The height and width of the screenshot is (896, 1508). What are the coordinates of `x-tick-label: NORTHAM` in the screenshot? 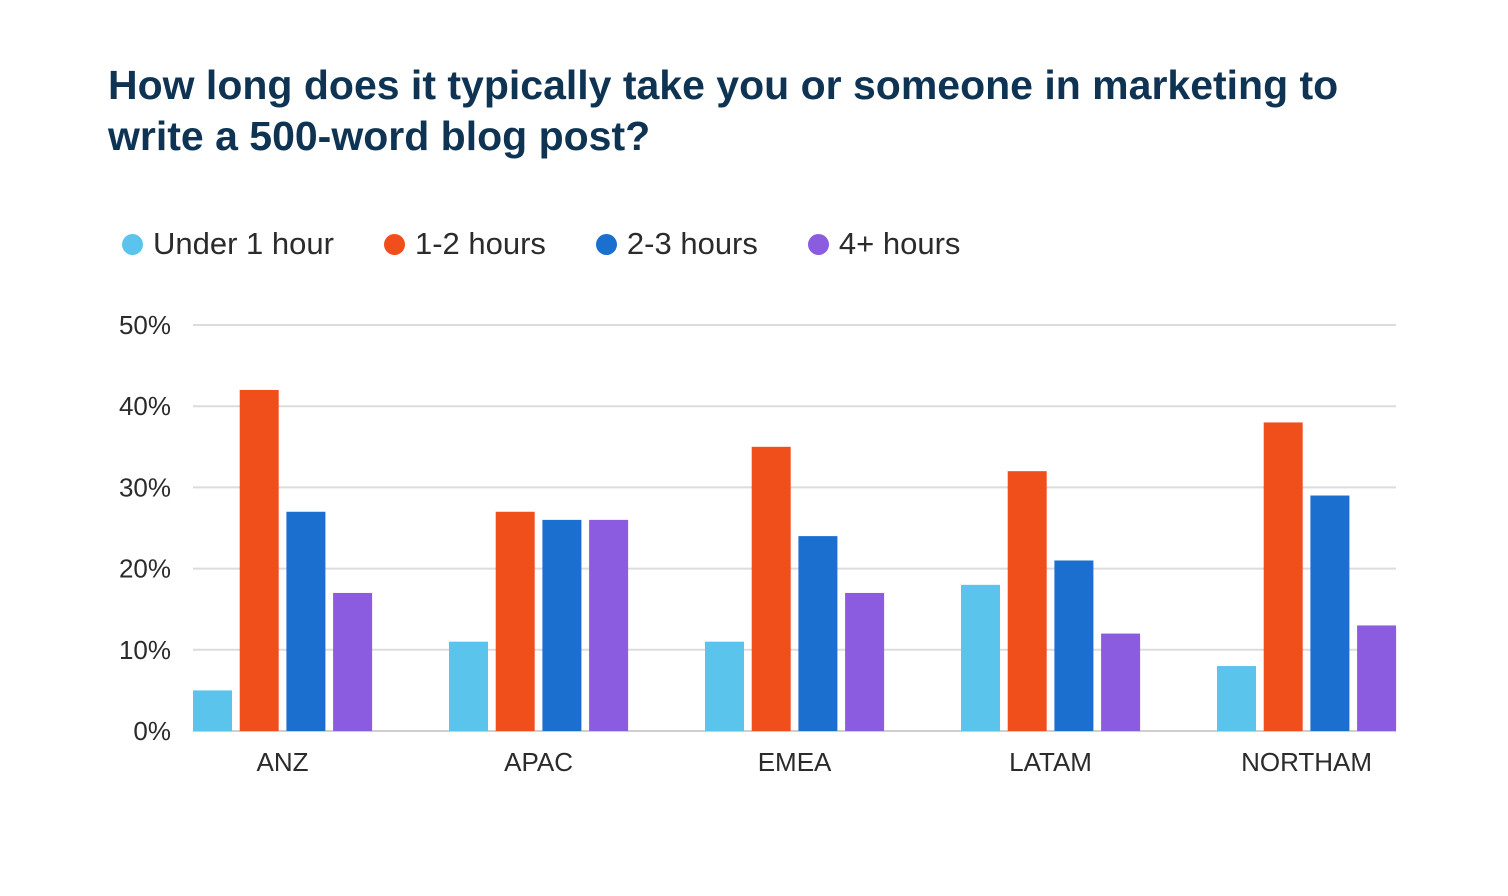 It's located at (1306, 762).